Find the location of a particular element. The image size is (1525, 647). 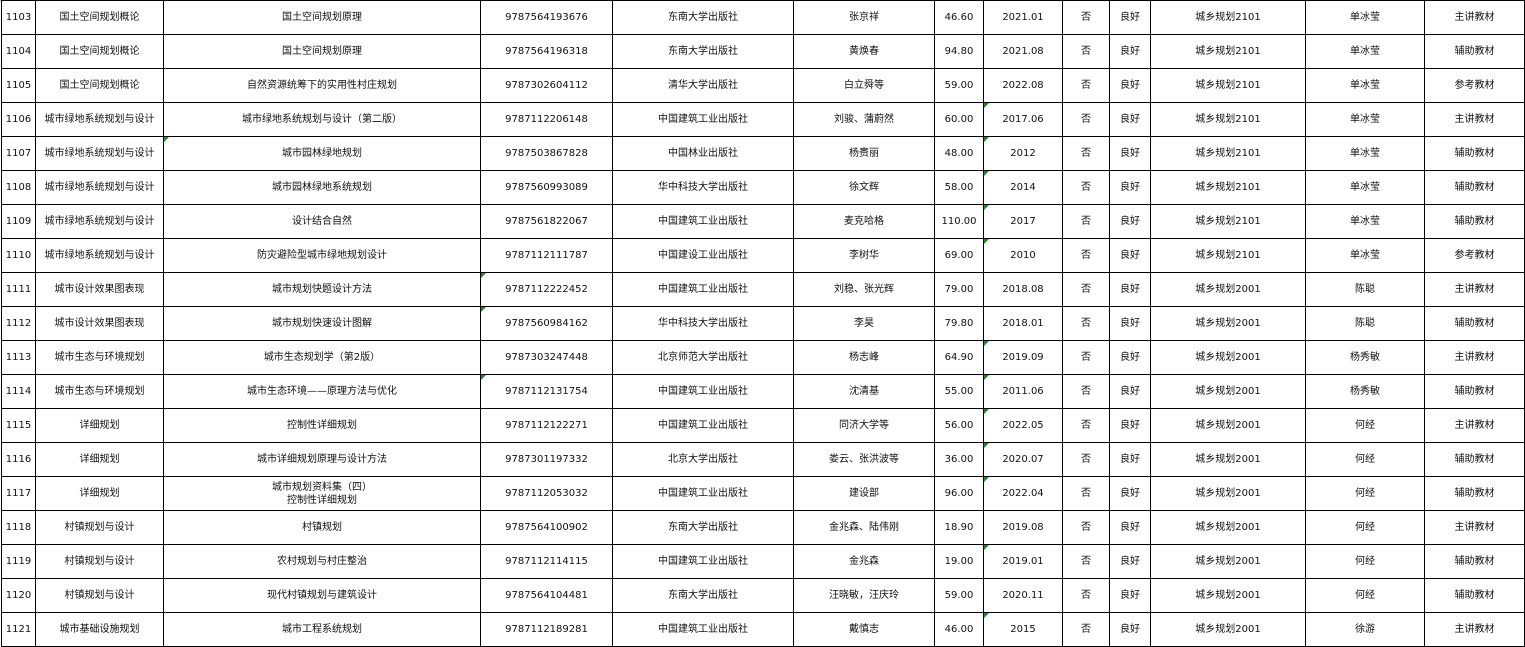

cell-price: 64.90 is located at coordinates (959, 357).